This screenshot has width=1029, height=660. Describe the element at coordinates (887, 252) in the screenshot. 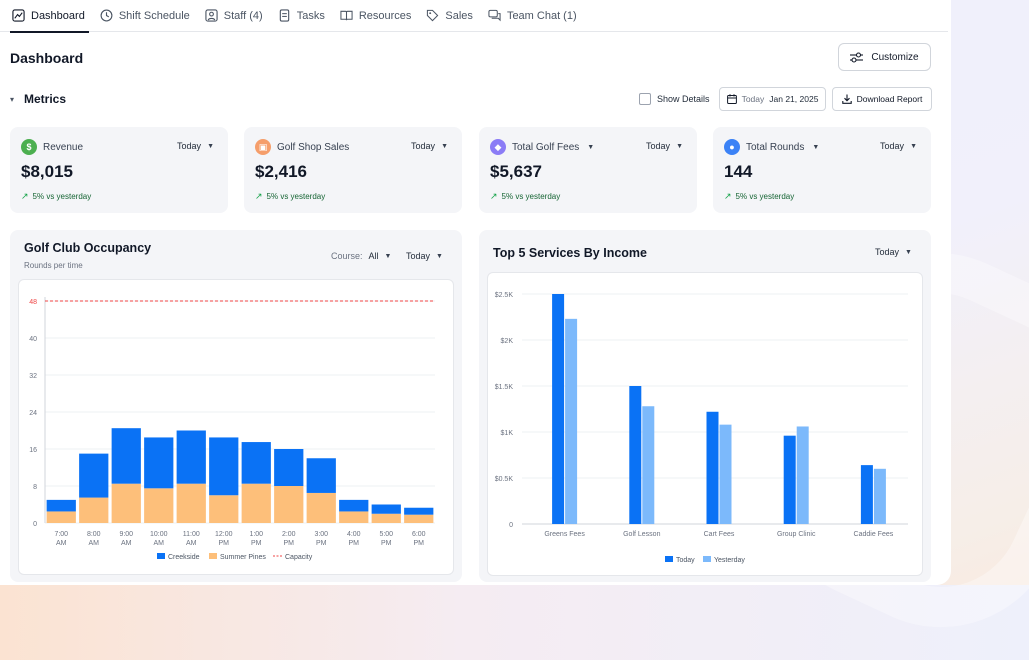

I see `services-period: Today` at that location.